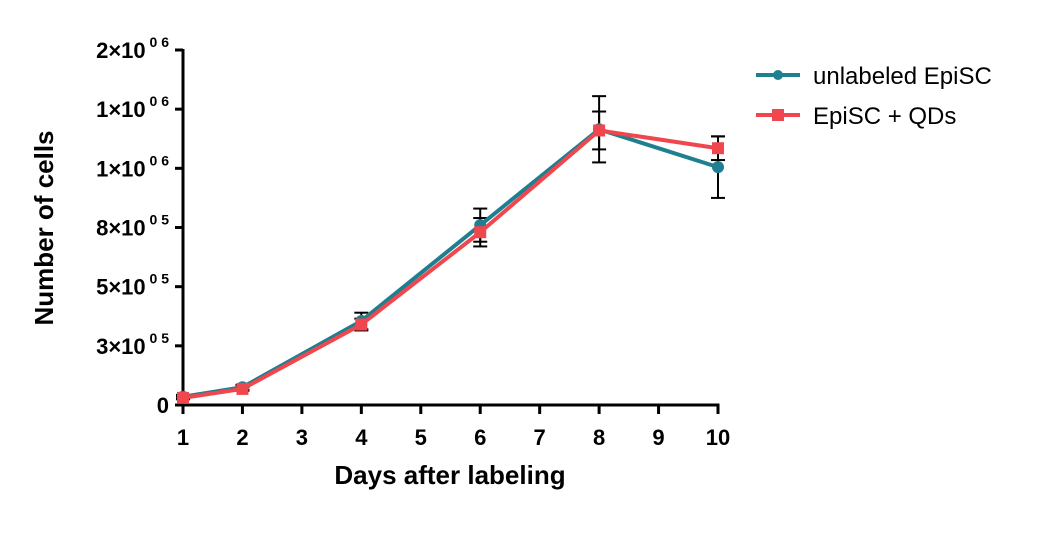 The image size is (1055, 540). I want to click on x-tick-label: 7, so click(540, 437).